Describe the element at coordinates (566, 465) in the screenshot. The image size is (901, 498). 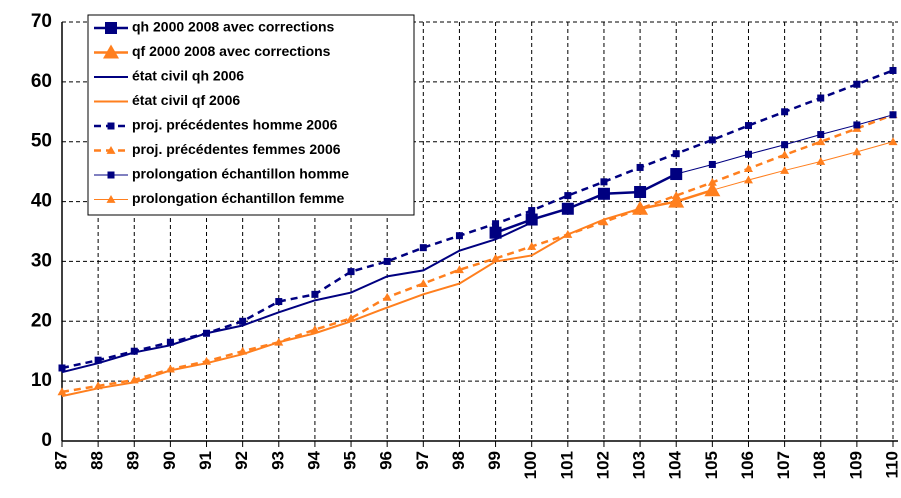
I see `x-tick-label: 101` at that location.